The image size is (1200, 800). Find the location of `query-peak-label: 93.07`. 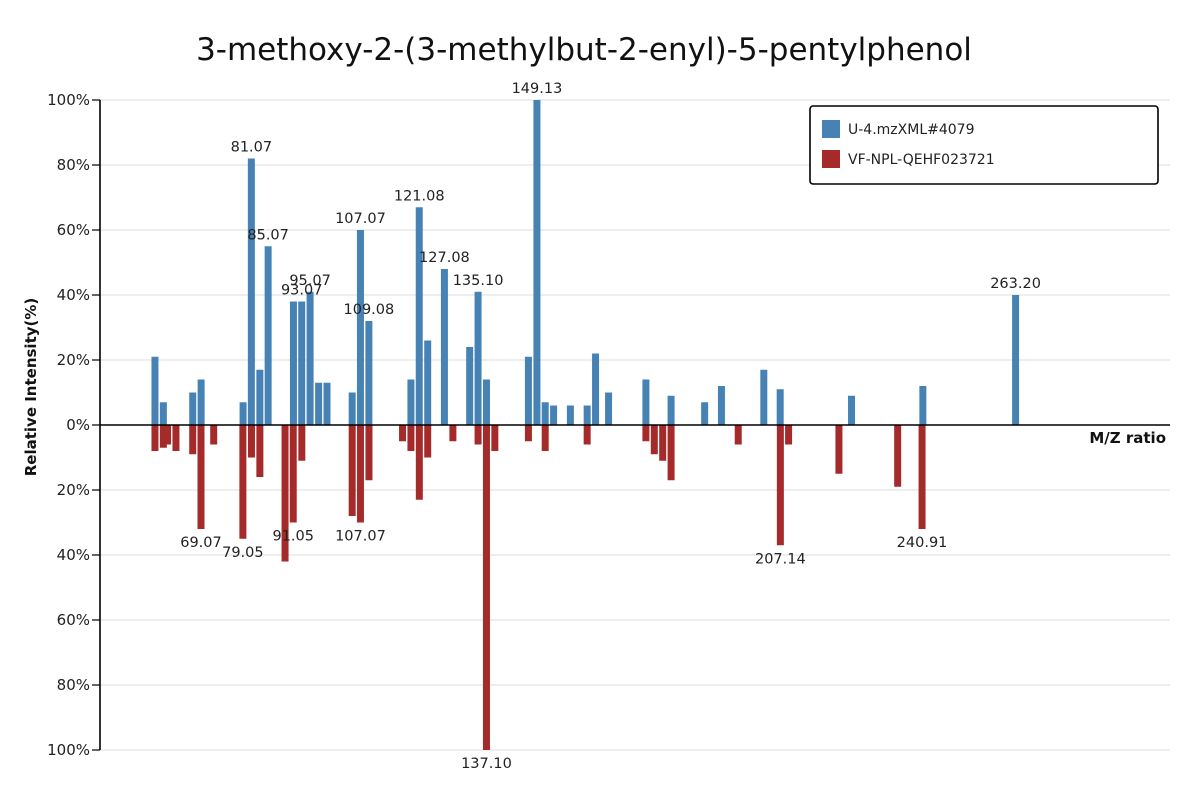

query-peak-label: 93.07 is located at coordinates (302, 291).